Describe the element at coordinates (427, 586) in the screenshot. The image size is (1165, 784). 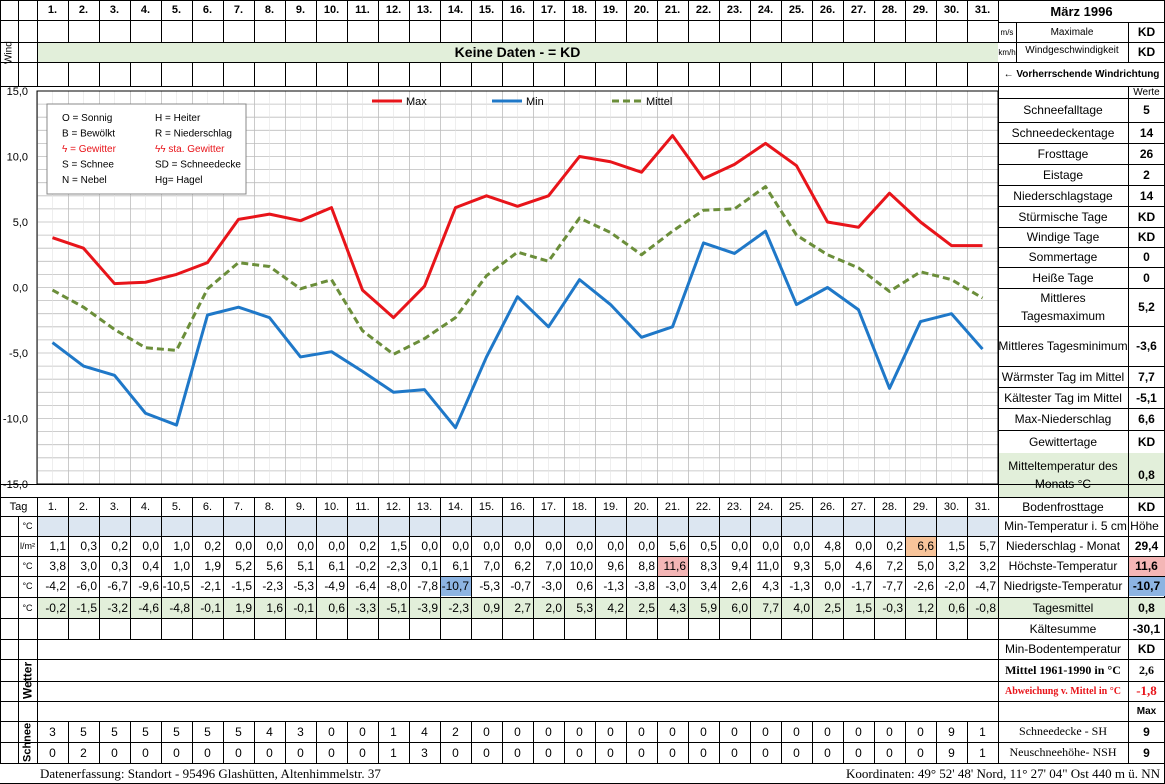
I see `cell-tmin: -7,8` at that location.